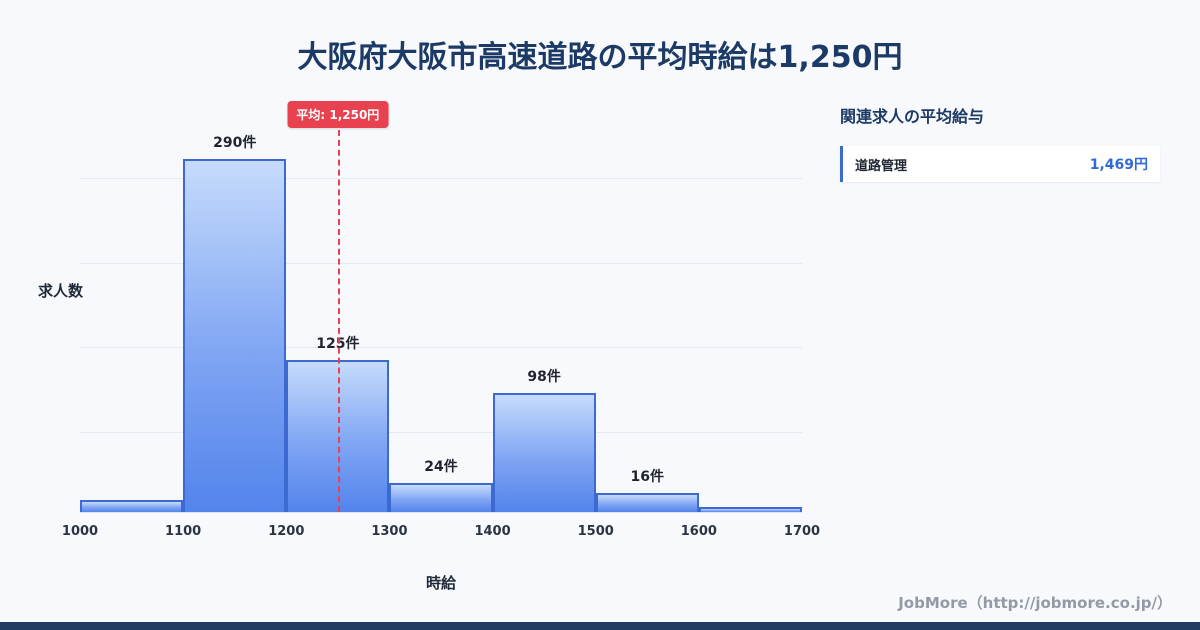 The width and height of the screenshot is (1200, 630). I want to click on x-tick-label: 1700, so click(802, 531).